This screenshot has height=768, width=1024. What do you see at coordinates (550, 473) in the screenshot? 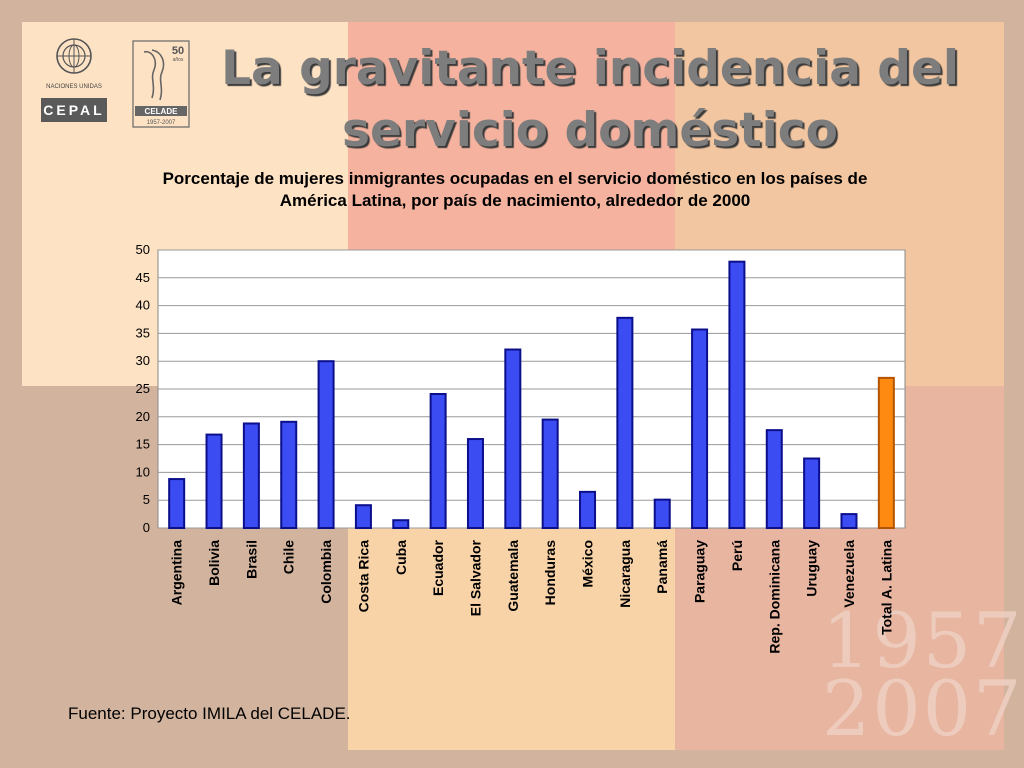
I see `bar-honduras` at bounding box center [550, 473].